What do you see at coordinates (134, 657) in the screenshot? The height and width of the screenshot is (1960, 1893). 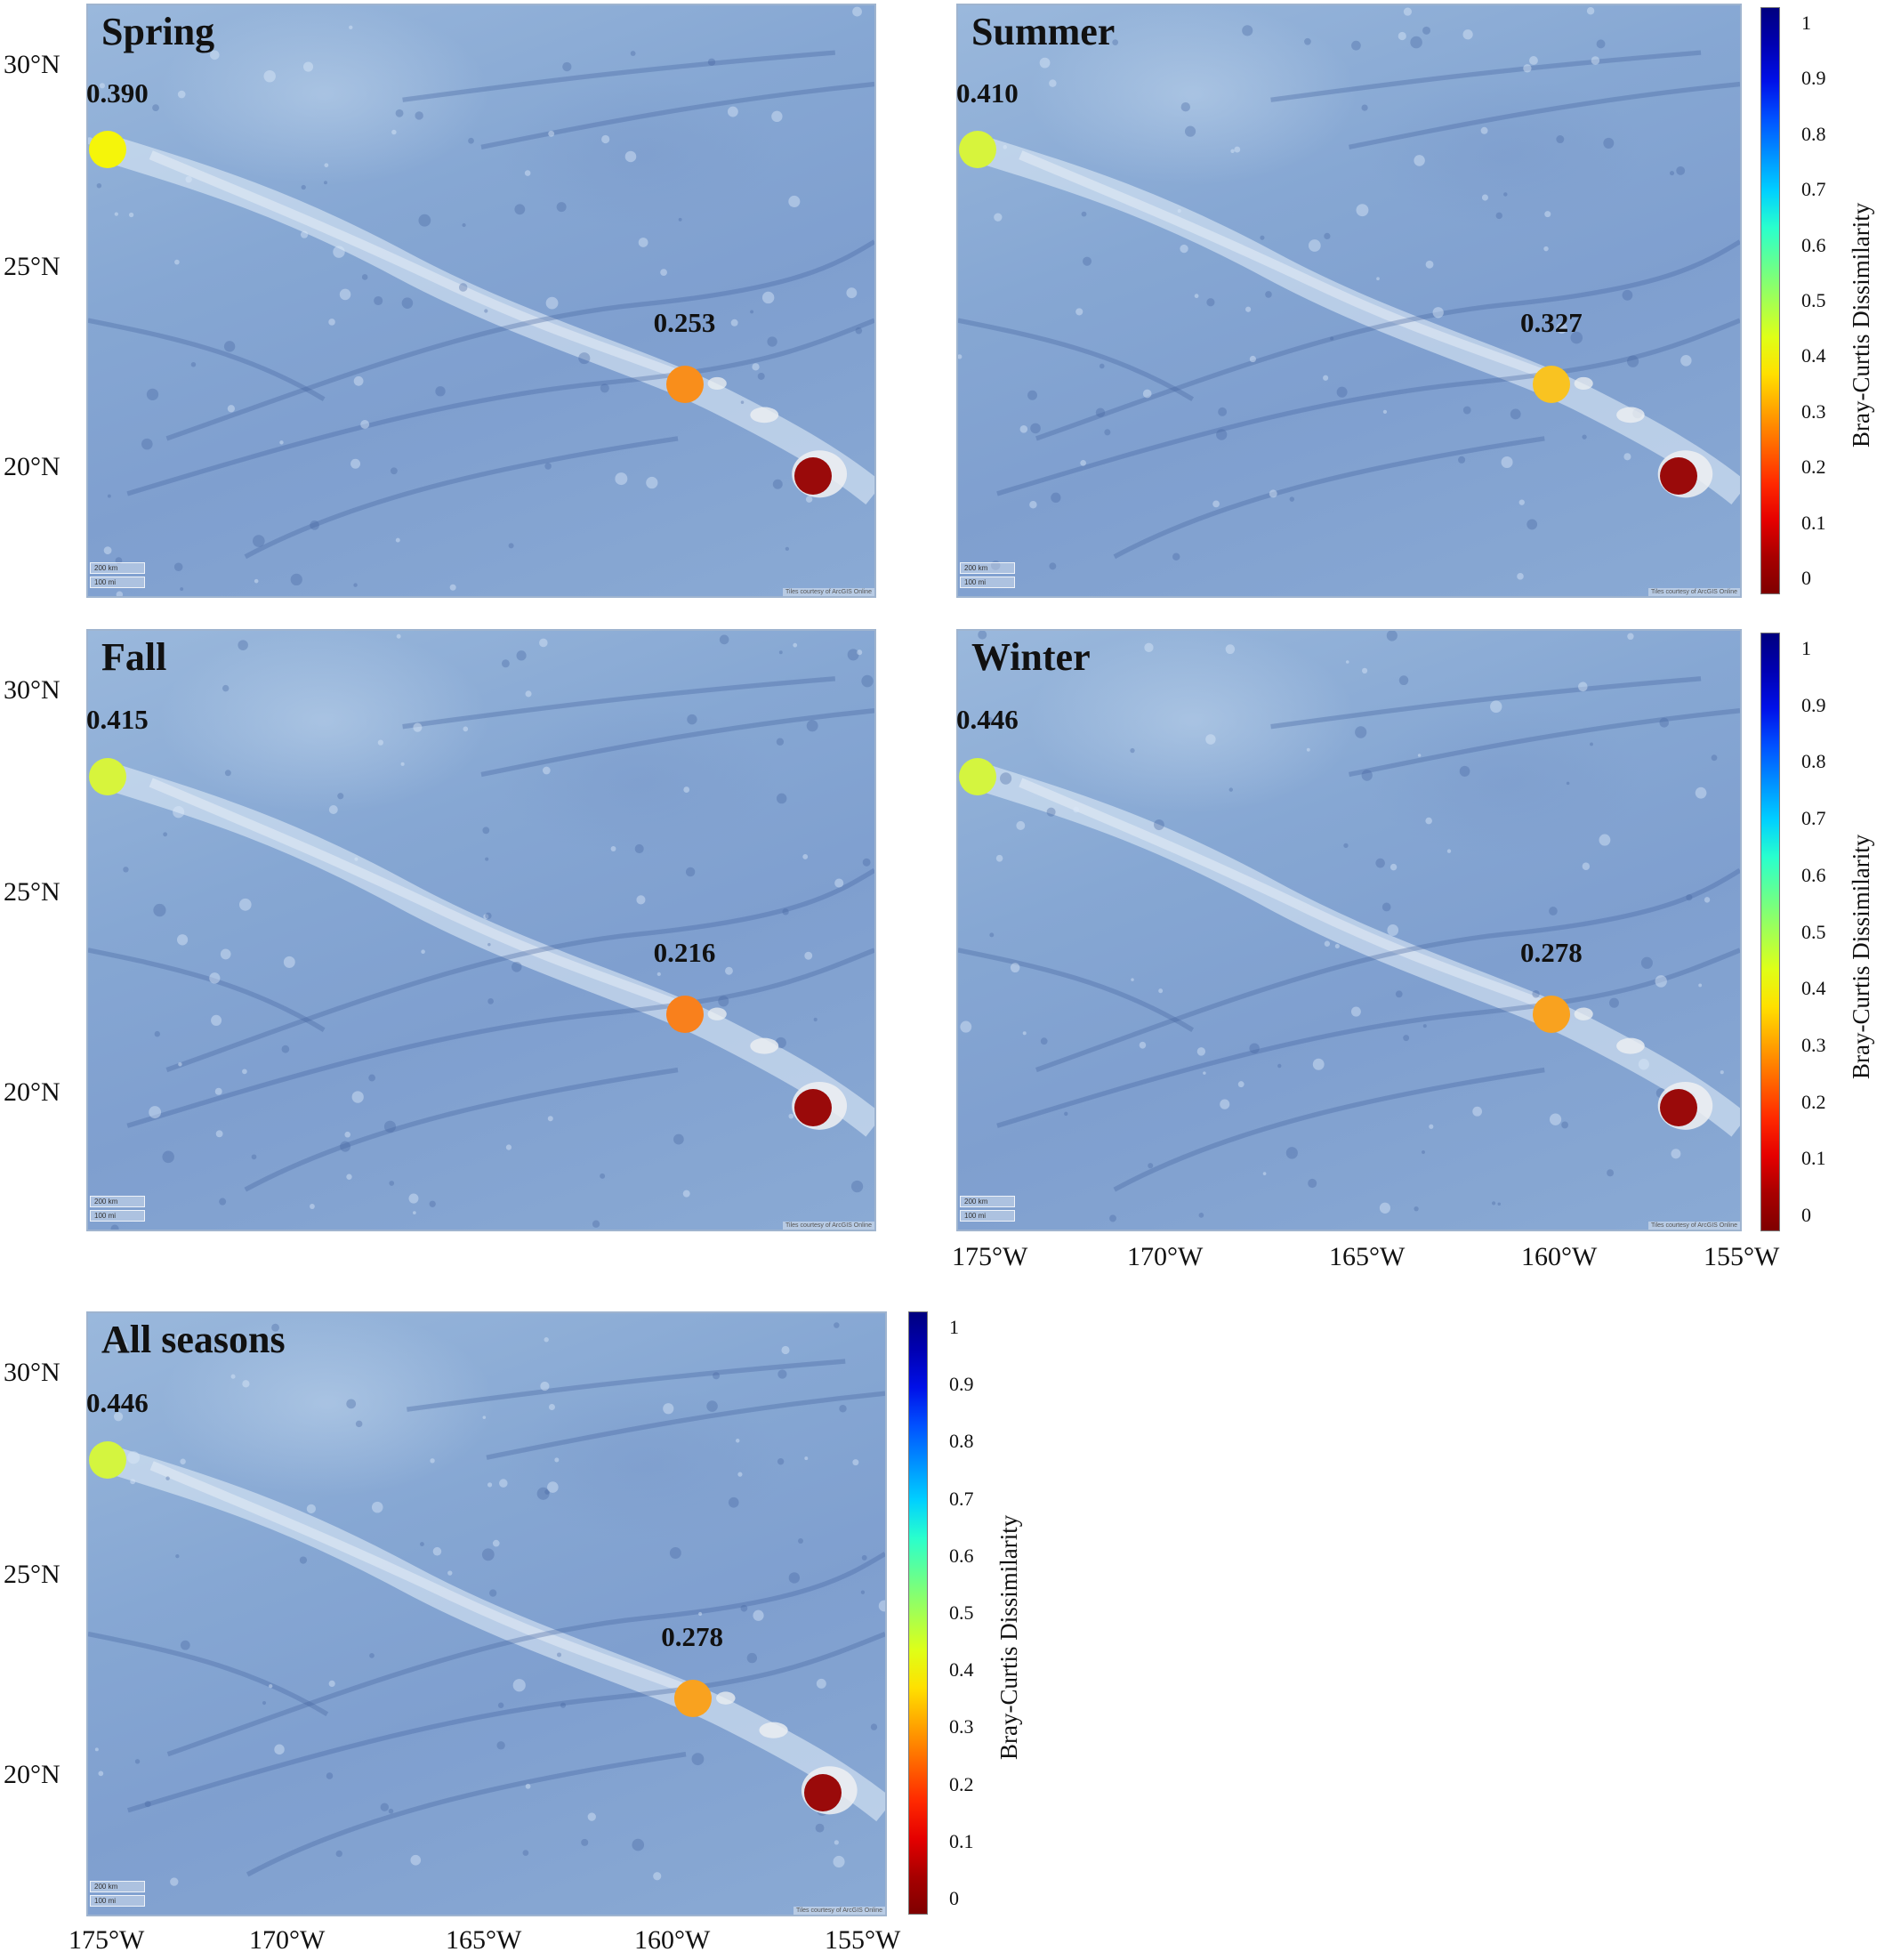 I see `panel-title: Fall` at bounding box center [134, 657].